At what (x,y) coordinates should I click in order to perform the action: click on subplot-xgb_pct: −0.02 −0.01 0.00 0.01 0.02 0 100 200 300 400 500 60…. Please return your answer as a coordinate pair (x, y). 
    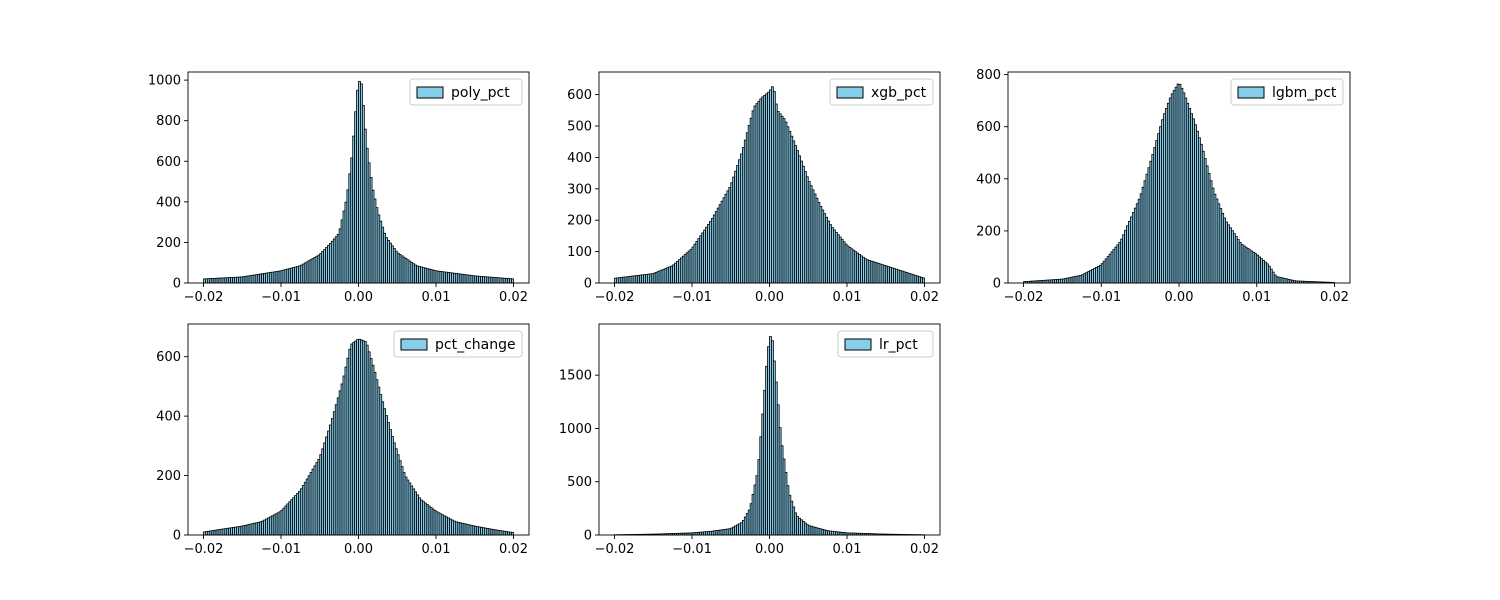
    Looking at the image, I should click on (754, 188).